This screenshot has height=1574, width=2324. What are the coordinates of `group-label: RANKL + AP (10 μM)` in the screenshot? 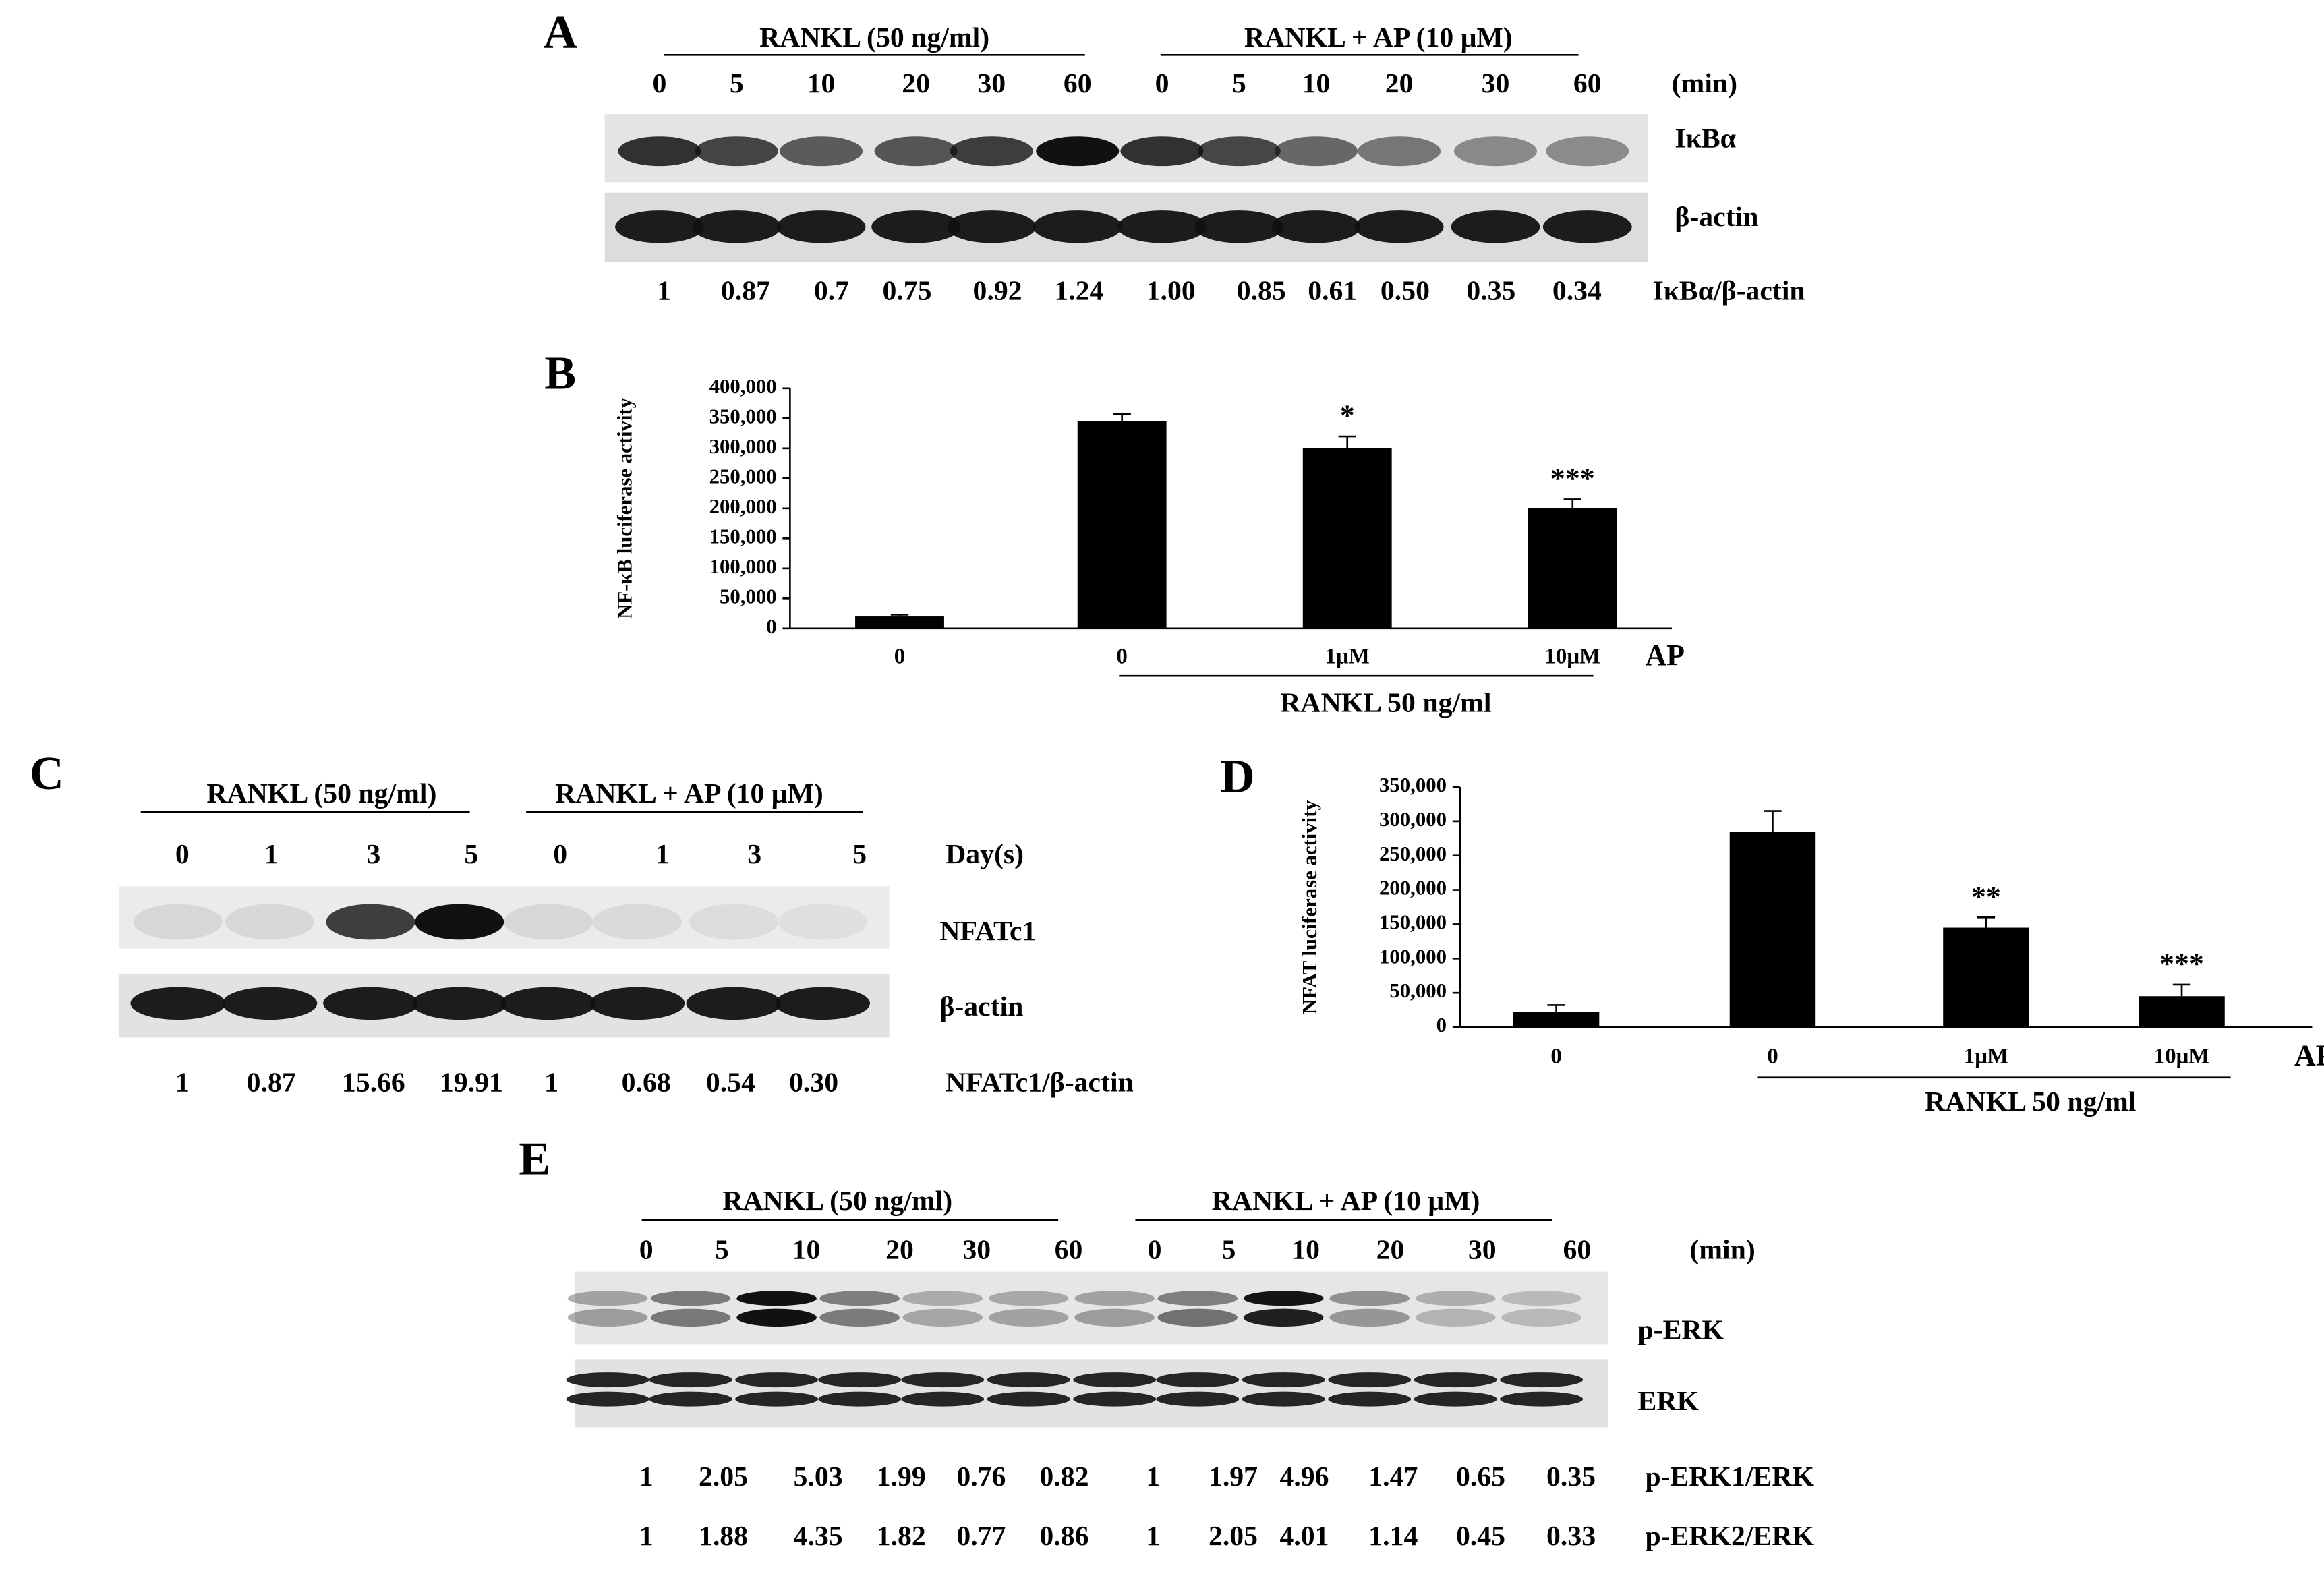 It's located at (689, 794).